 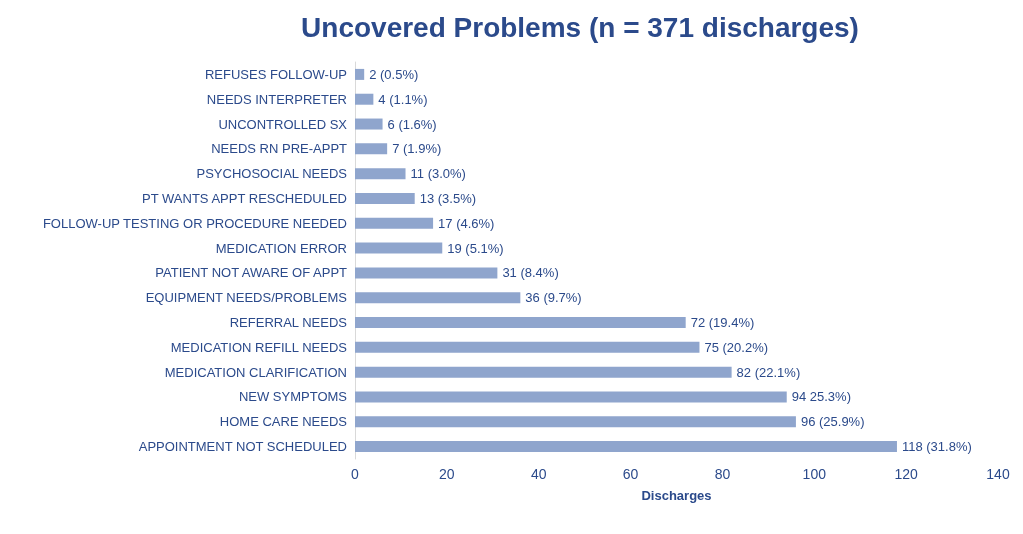 I want to click on y-tick-label: FOLLOW-UP TESTING OR PROCEDURE NEEDED, so click(x=194, y=223).